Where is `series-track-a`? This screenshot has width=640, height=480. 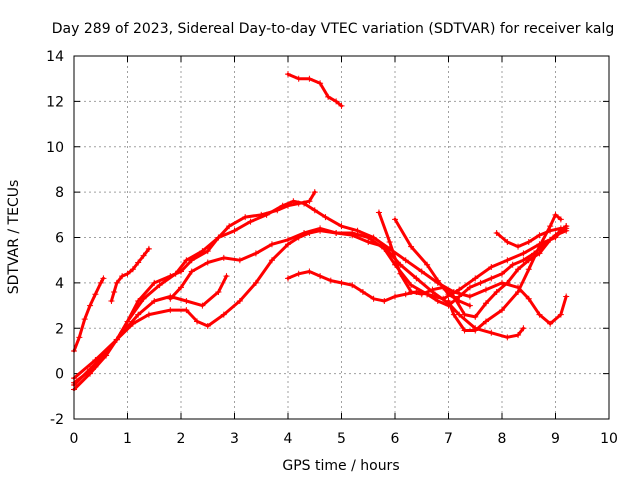
series-track-a is located at coordinates (89, 314).